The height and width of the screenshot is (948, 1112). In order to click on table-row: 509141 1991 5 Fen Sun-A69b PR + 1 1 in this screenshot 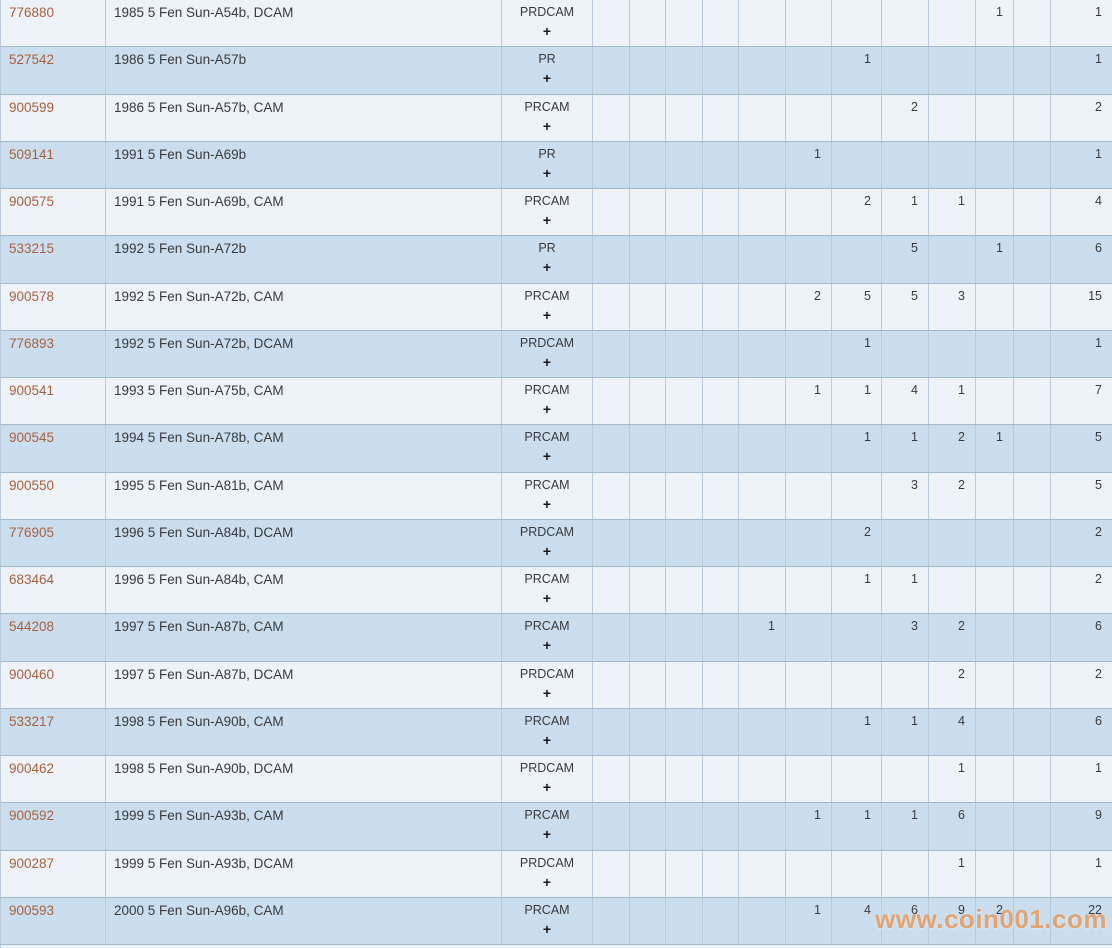, I will do `click(556, 165)`.